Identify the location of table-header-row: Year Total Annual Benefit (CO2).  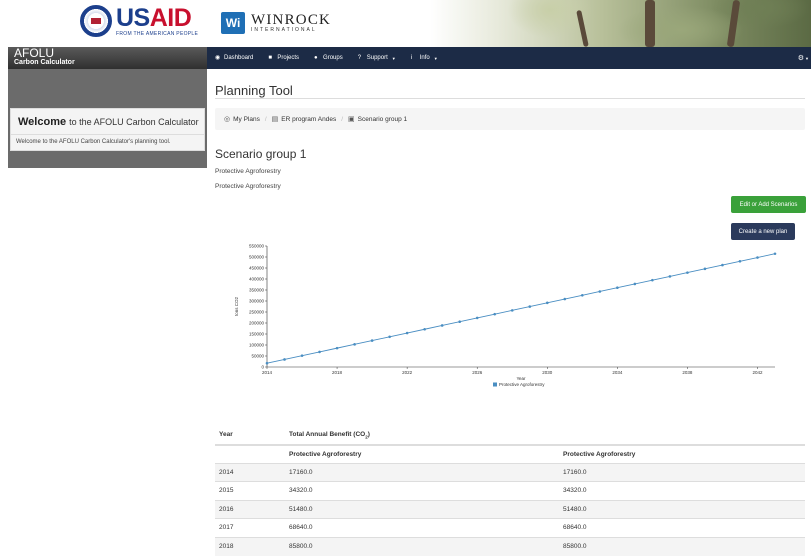
(510, 435).